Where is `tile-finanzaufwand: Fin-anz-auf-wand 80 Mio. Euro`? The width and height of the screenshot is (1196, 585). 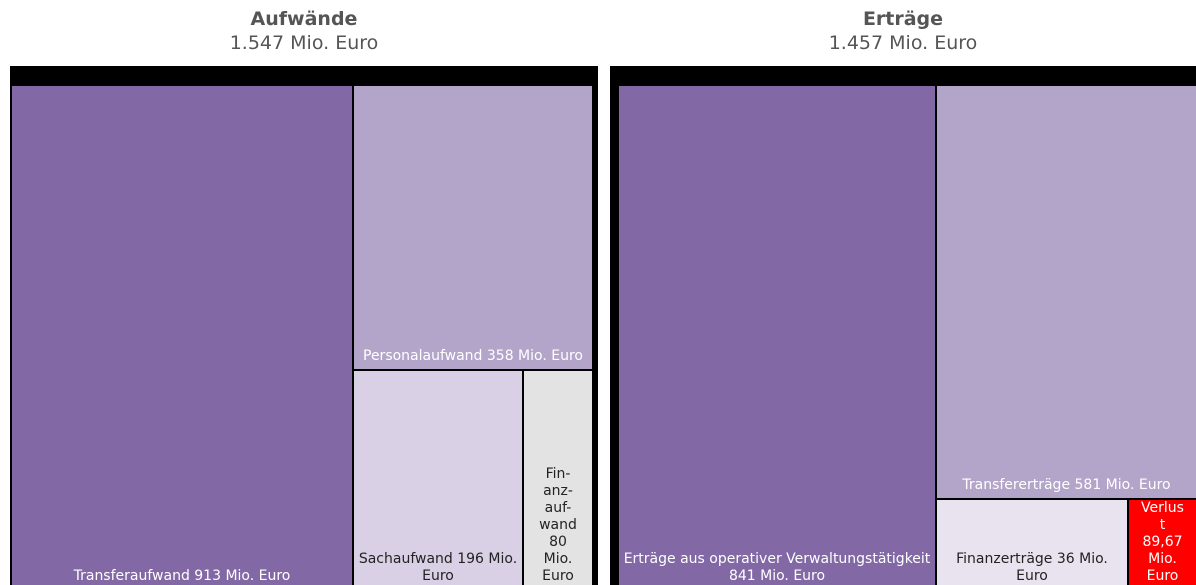
tile-finanzaufwand: Fin-anz-auf-wand 80 Mio. Euro is located at coordinates (558, 478).